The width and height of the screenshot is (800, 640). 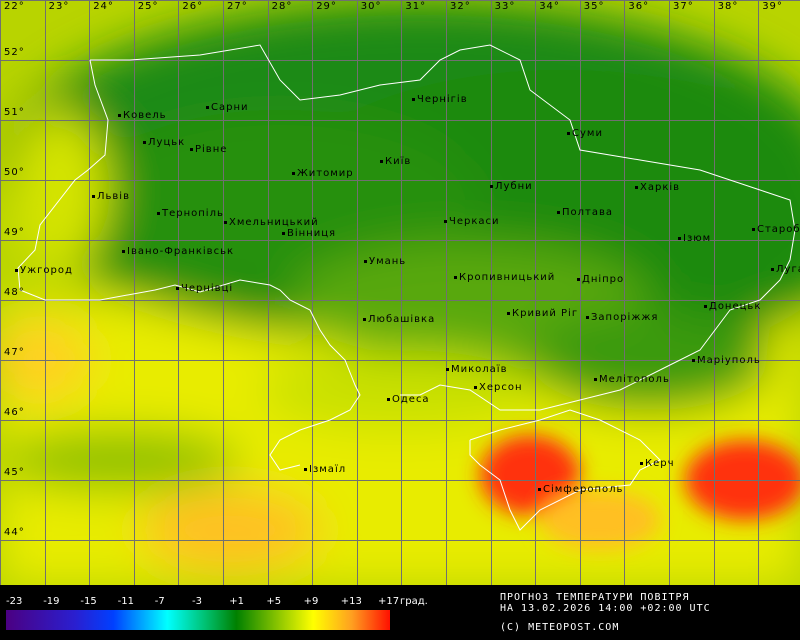 I want to click on city-name: Миколаїв, so click(x=479, y=369).